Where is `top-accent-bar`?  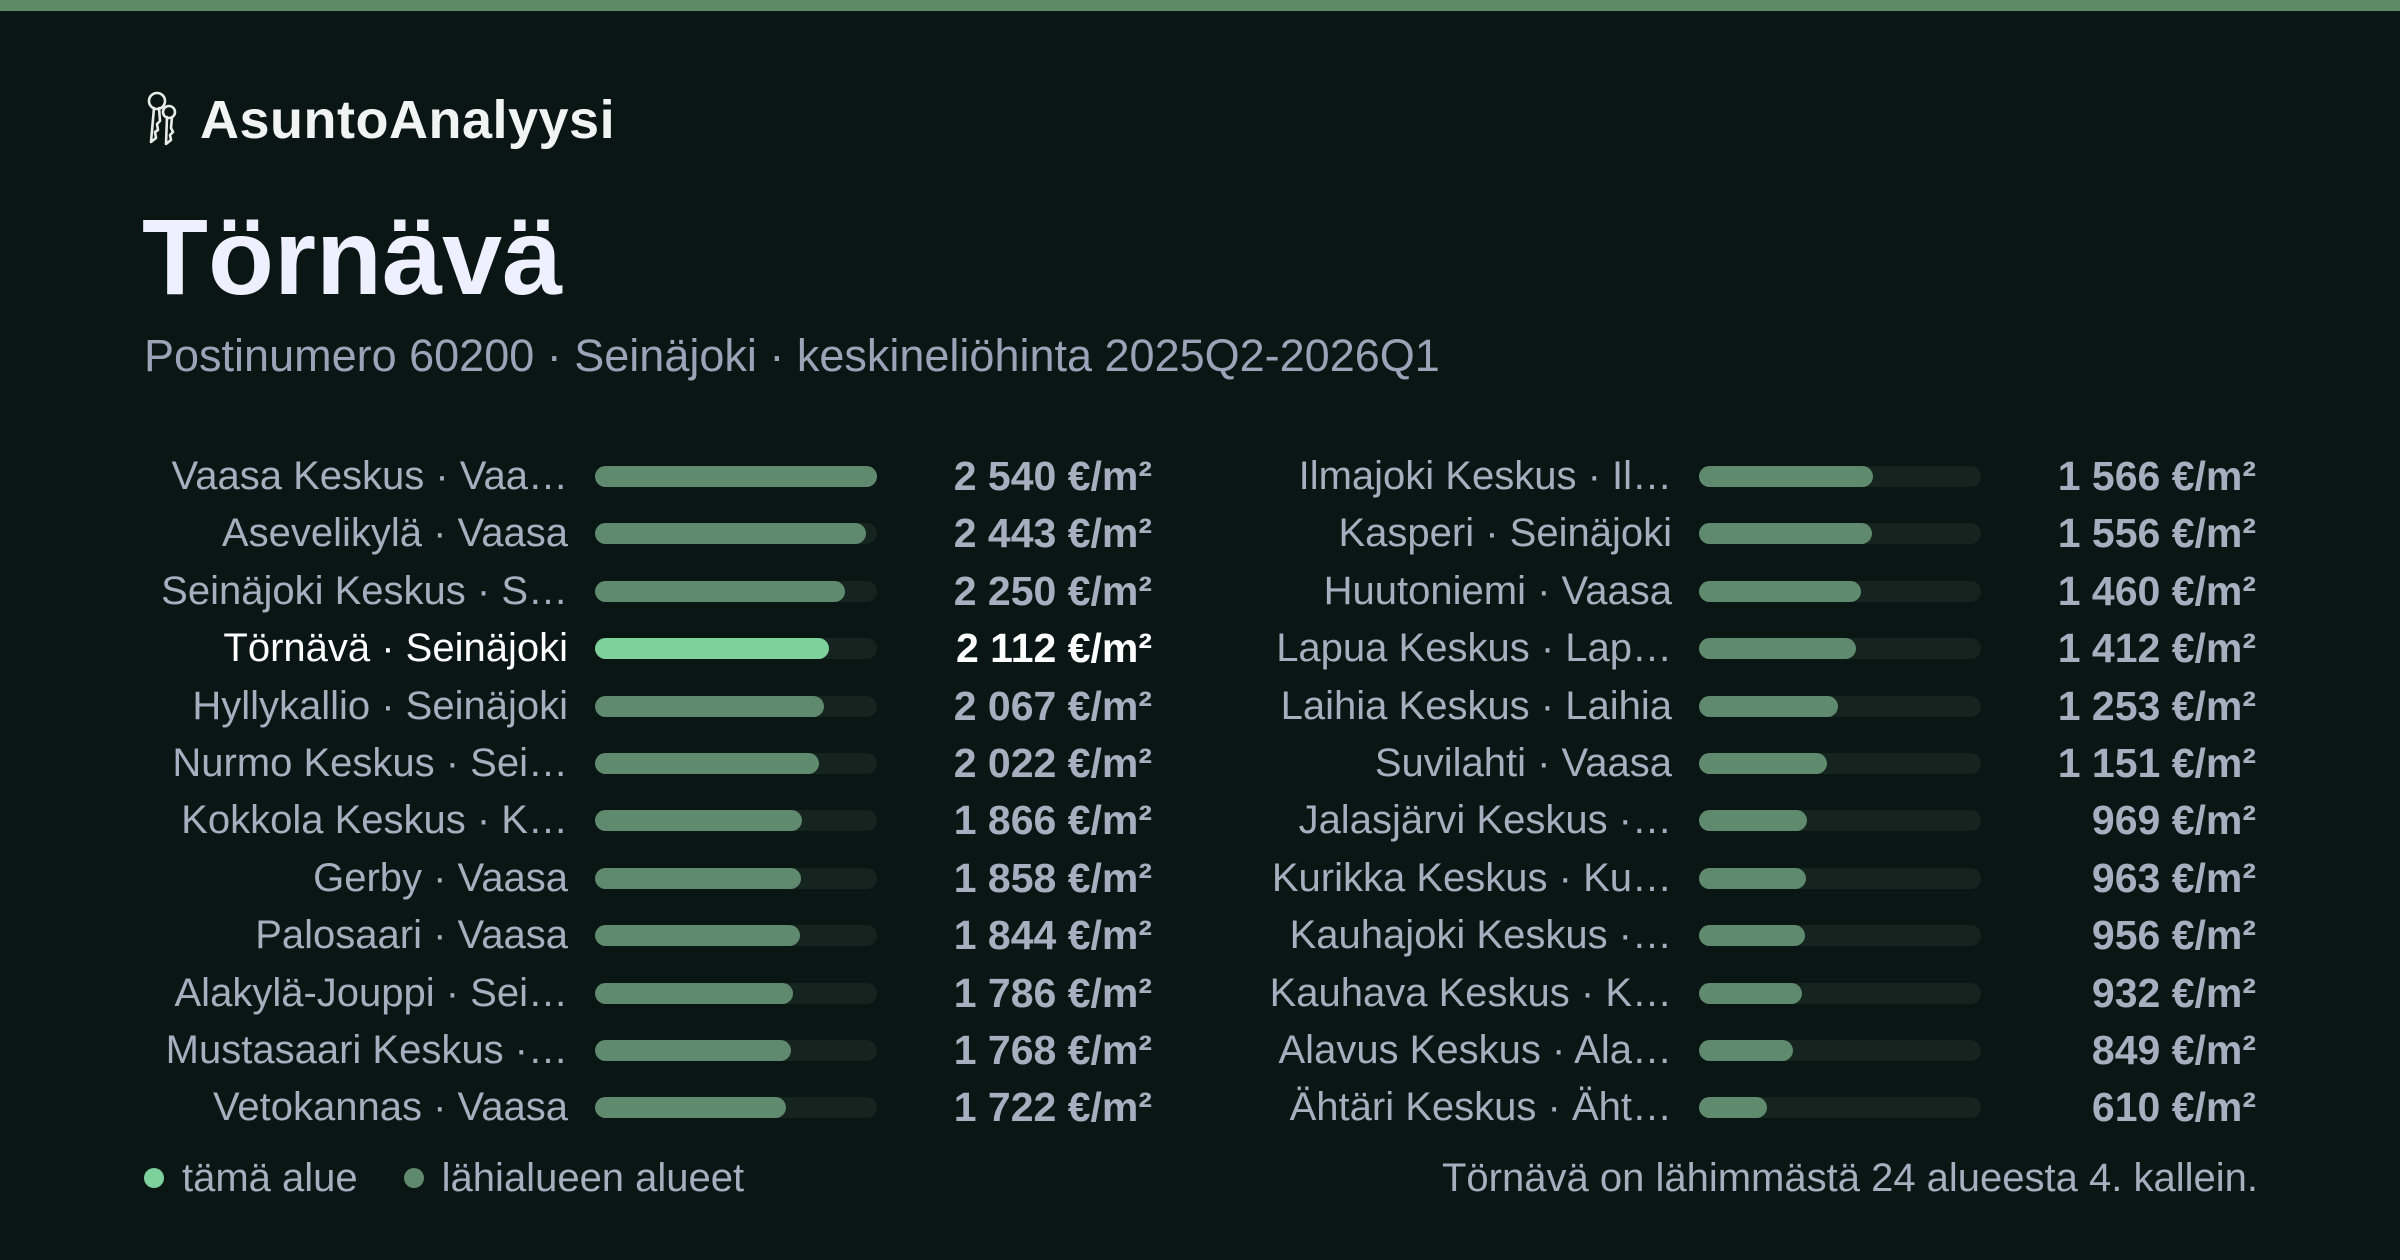 top-accent-bar is located at coordinates (1200, 5).